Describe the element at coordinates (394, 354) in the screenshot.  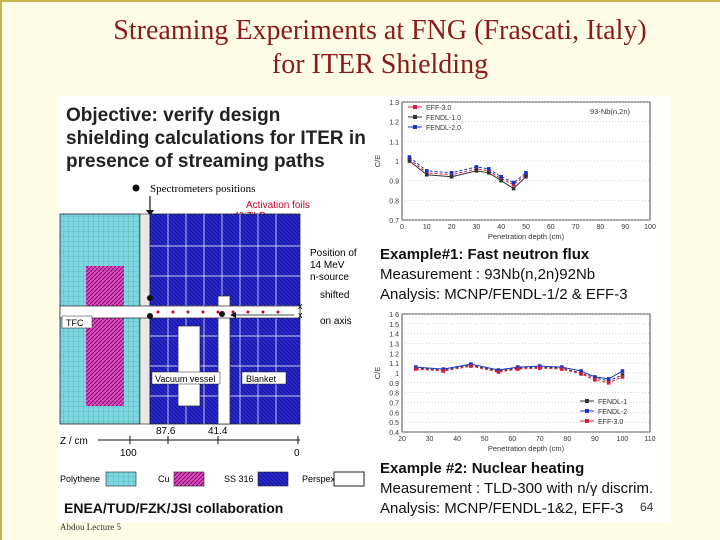
I see `y-tick-label: 1.2` at that location.